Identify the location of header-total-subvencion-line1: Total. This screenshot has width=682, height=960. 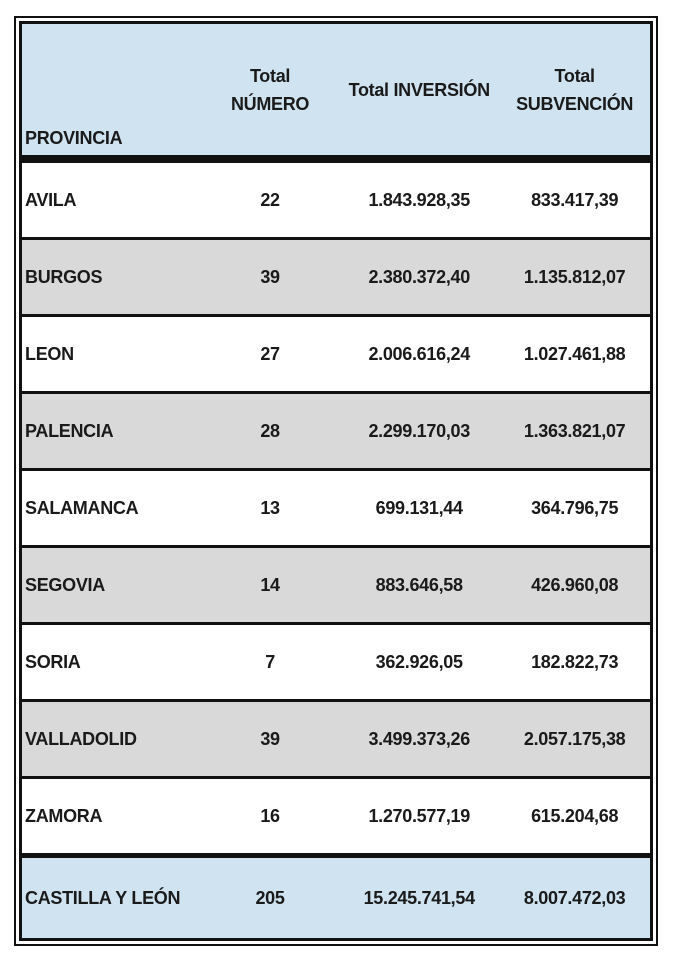
(574, 75).